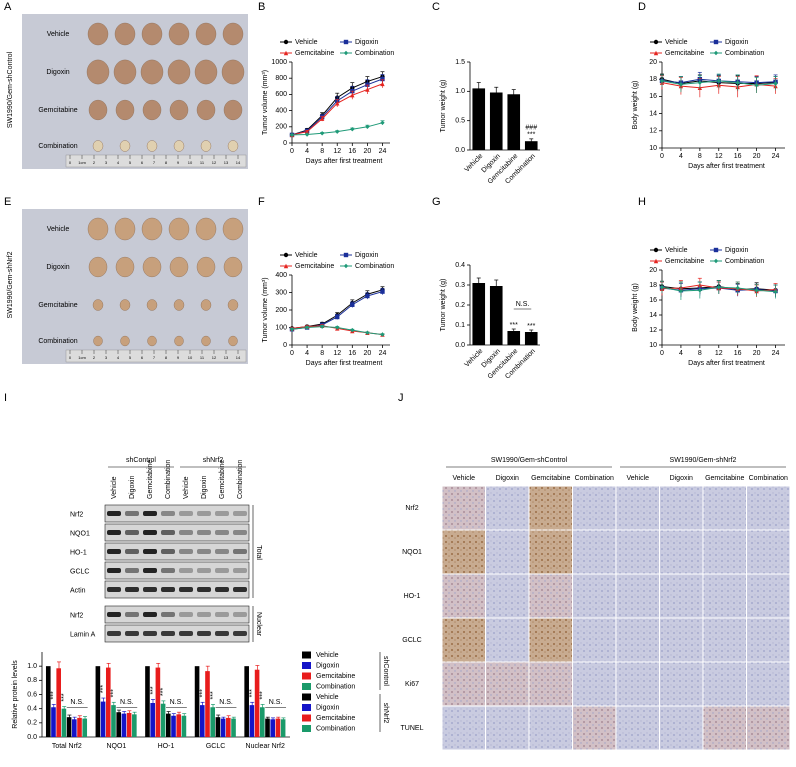  What do you see at coordinates (177, 532) in the screenshot?
I see `blot-strip` at bounding box center [177, 532].